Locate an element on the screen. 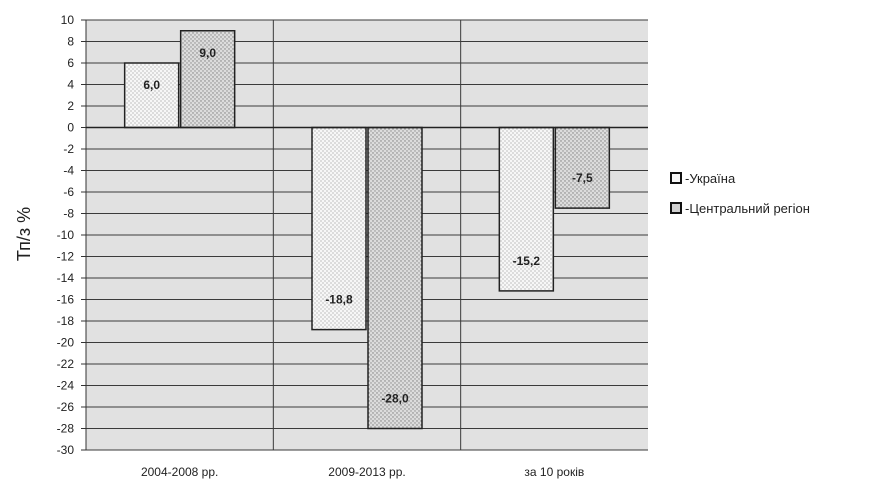 This screenshot has height=484, width=877. legend-swatch-central-region is located at coordinates (676, 208).